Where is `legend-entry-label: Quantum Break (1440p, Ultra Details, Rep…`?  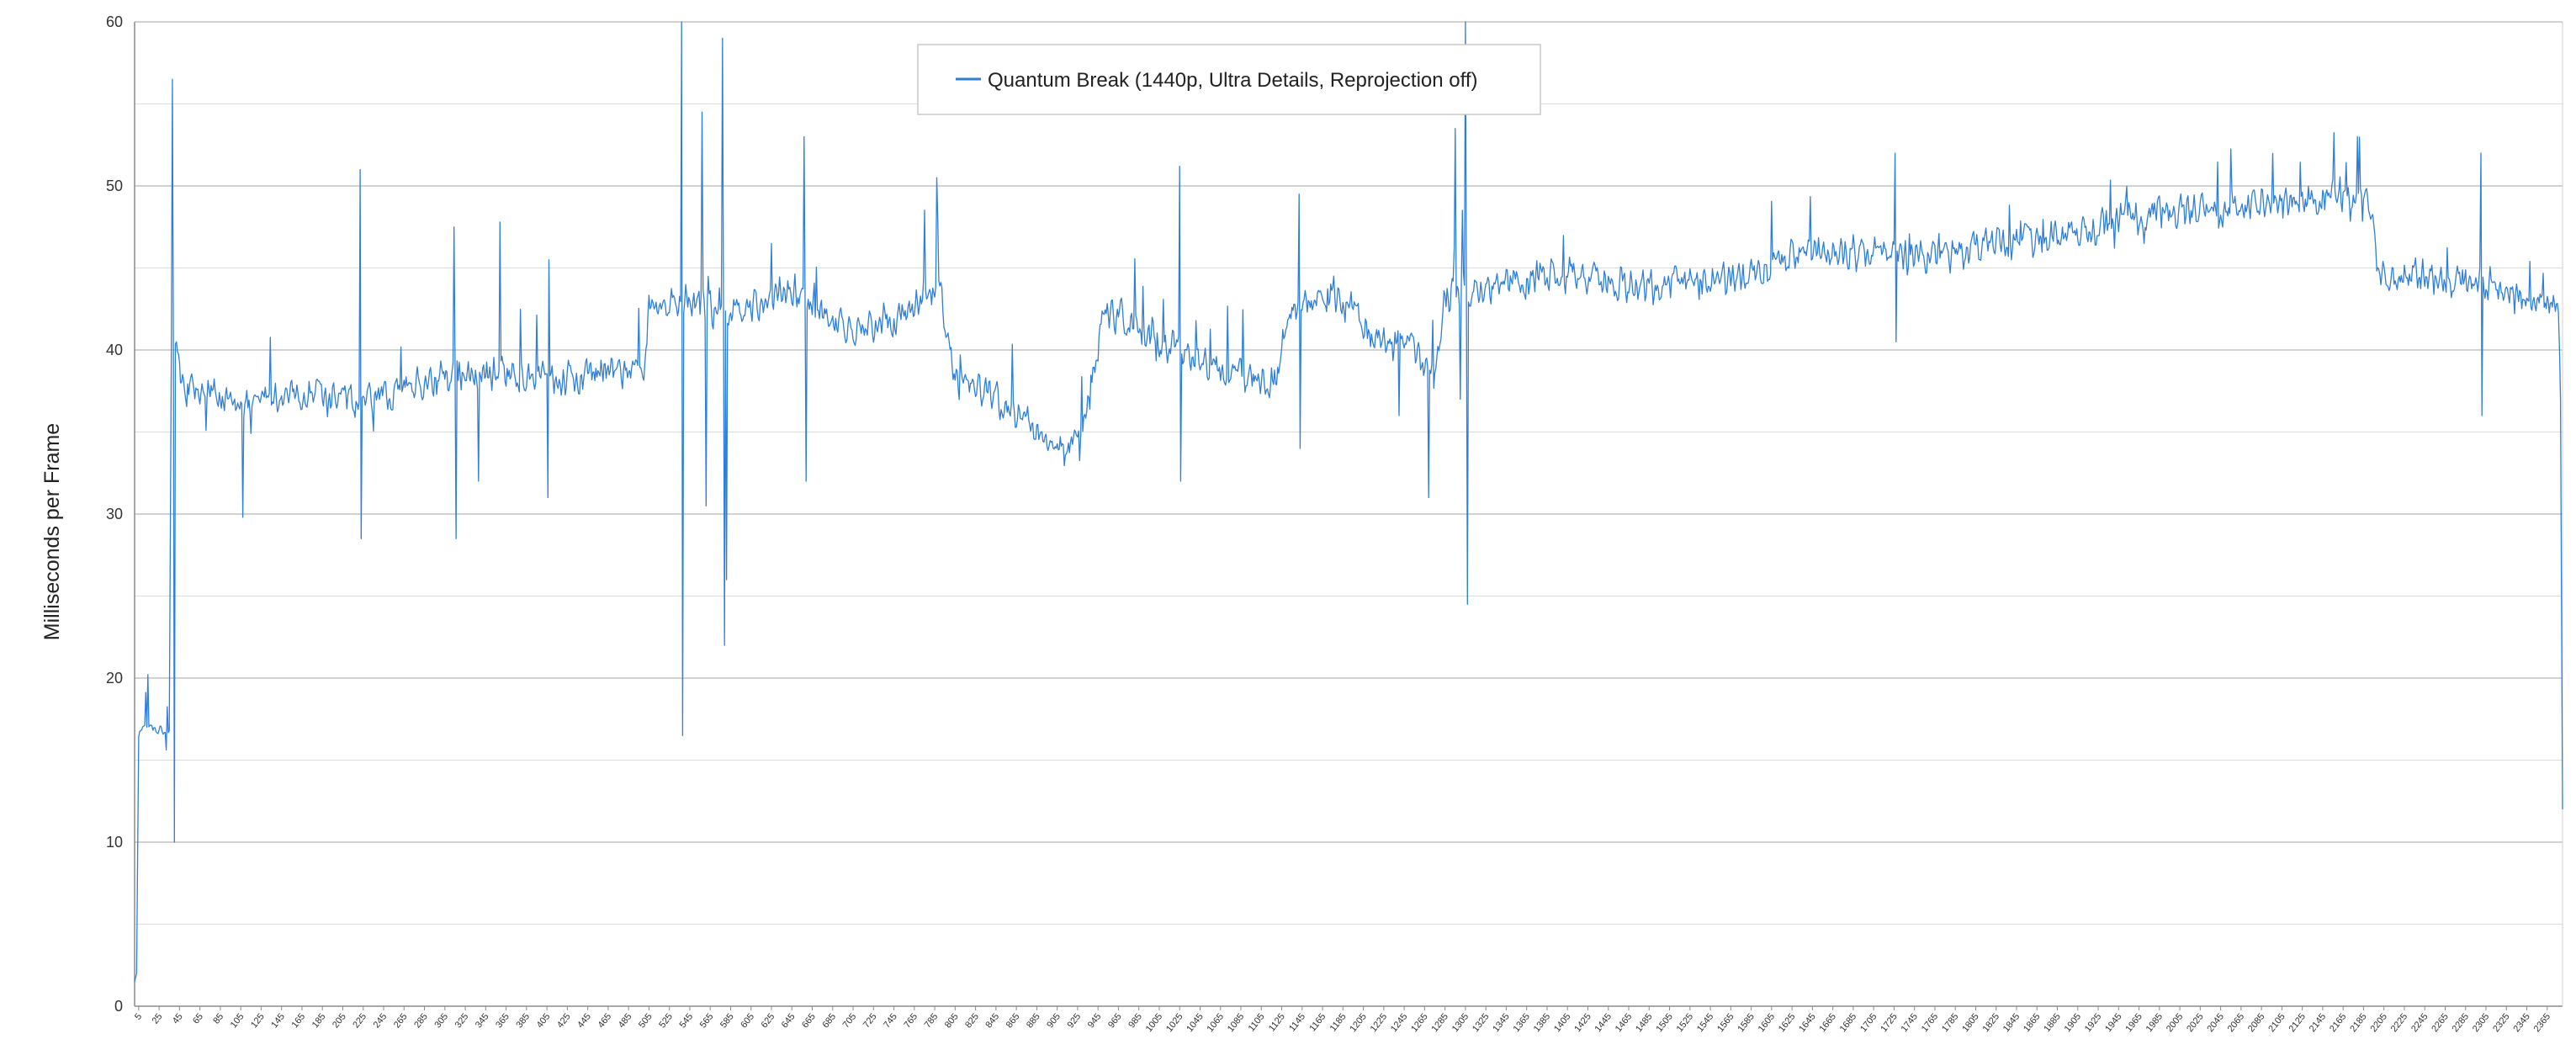 legend-entry-label: Quantum Break (1440p, Ultra Details, Rep… is located at coordinates (1233, 81).